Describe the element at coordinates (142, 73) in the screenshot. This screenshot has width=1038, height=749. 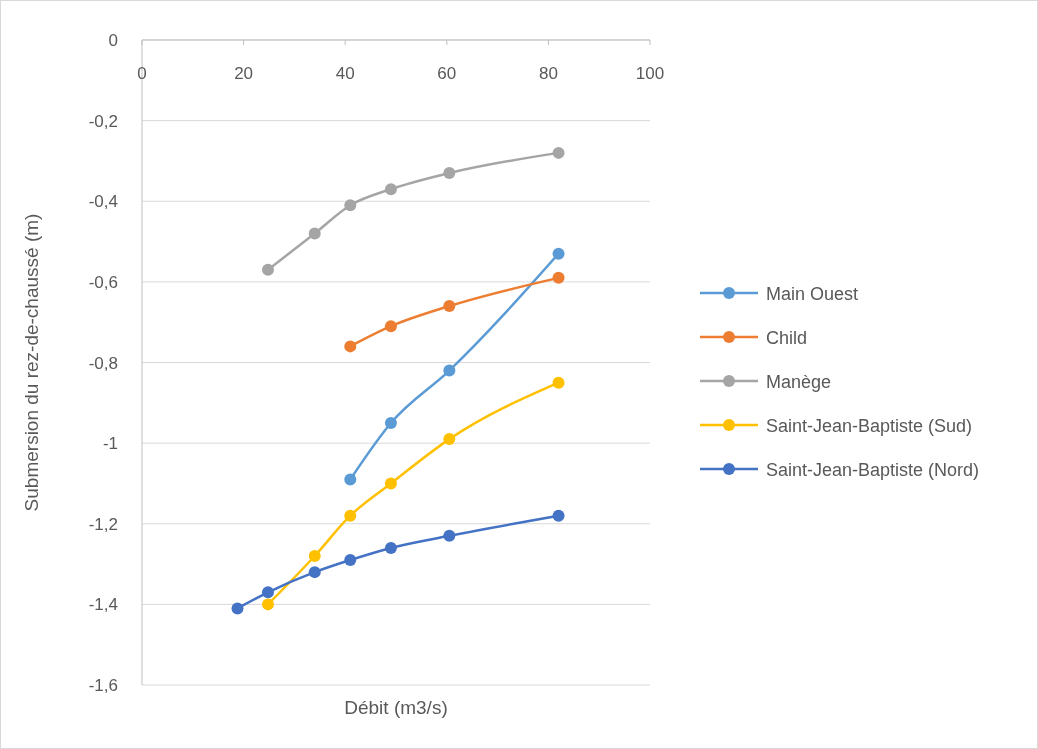
I see `x-tick-label: 0` at that location.